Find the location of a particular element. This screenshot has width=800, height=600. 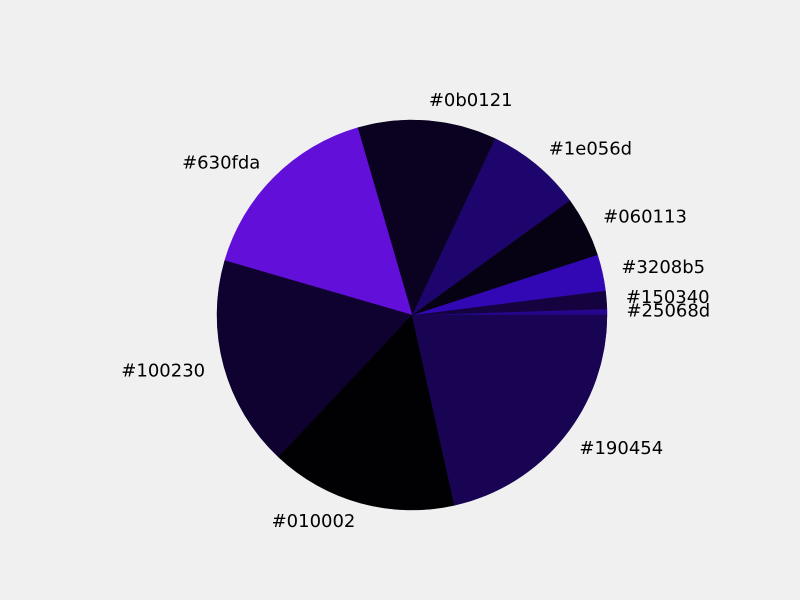

slice-label: #630fda is located at coordinates (221, 162).